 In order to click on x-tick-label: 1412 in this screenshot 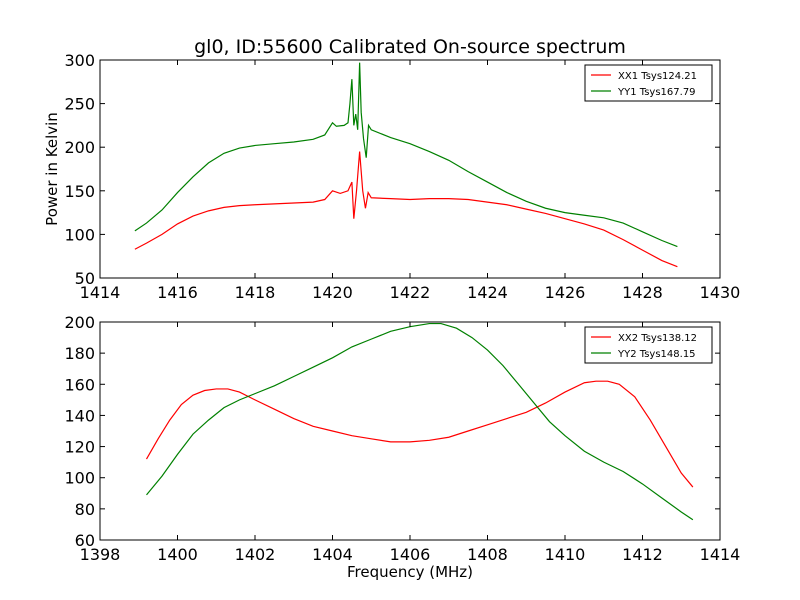, I will do `click(642, 554)`.